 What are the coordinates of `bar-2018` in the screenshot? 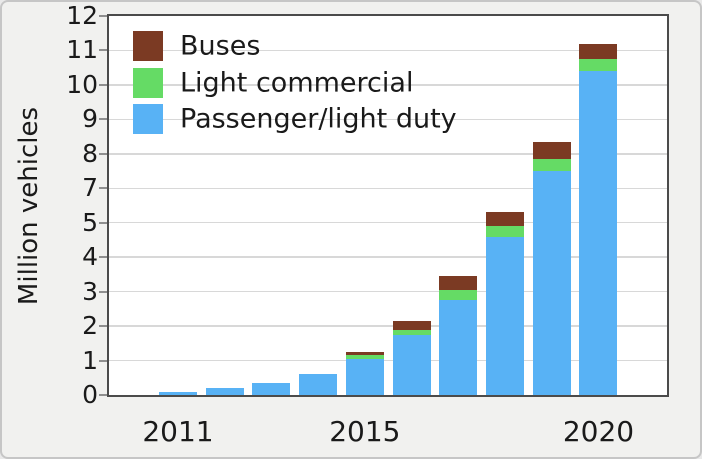 It's located at (505, 205).